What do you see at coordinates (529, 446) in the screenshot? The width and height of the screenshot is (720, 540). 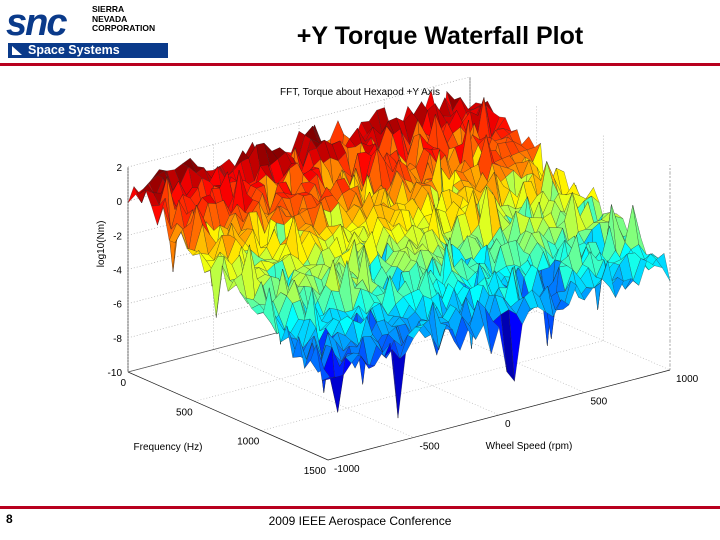 I see `y-axis-label: Wheel Speed (rpm)` at bounding box center [529, 446].